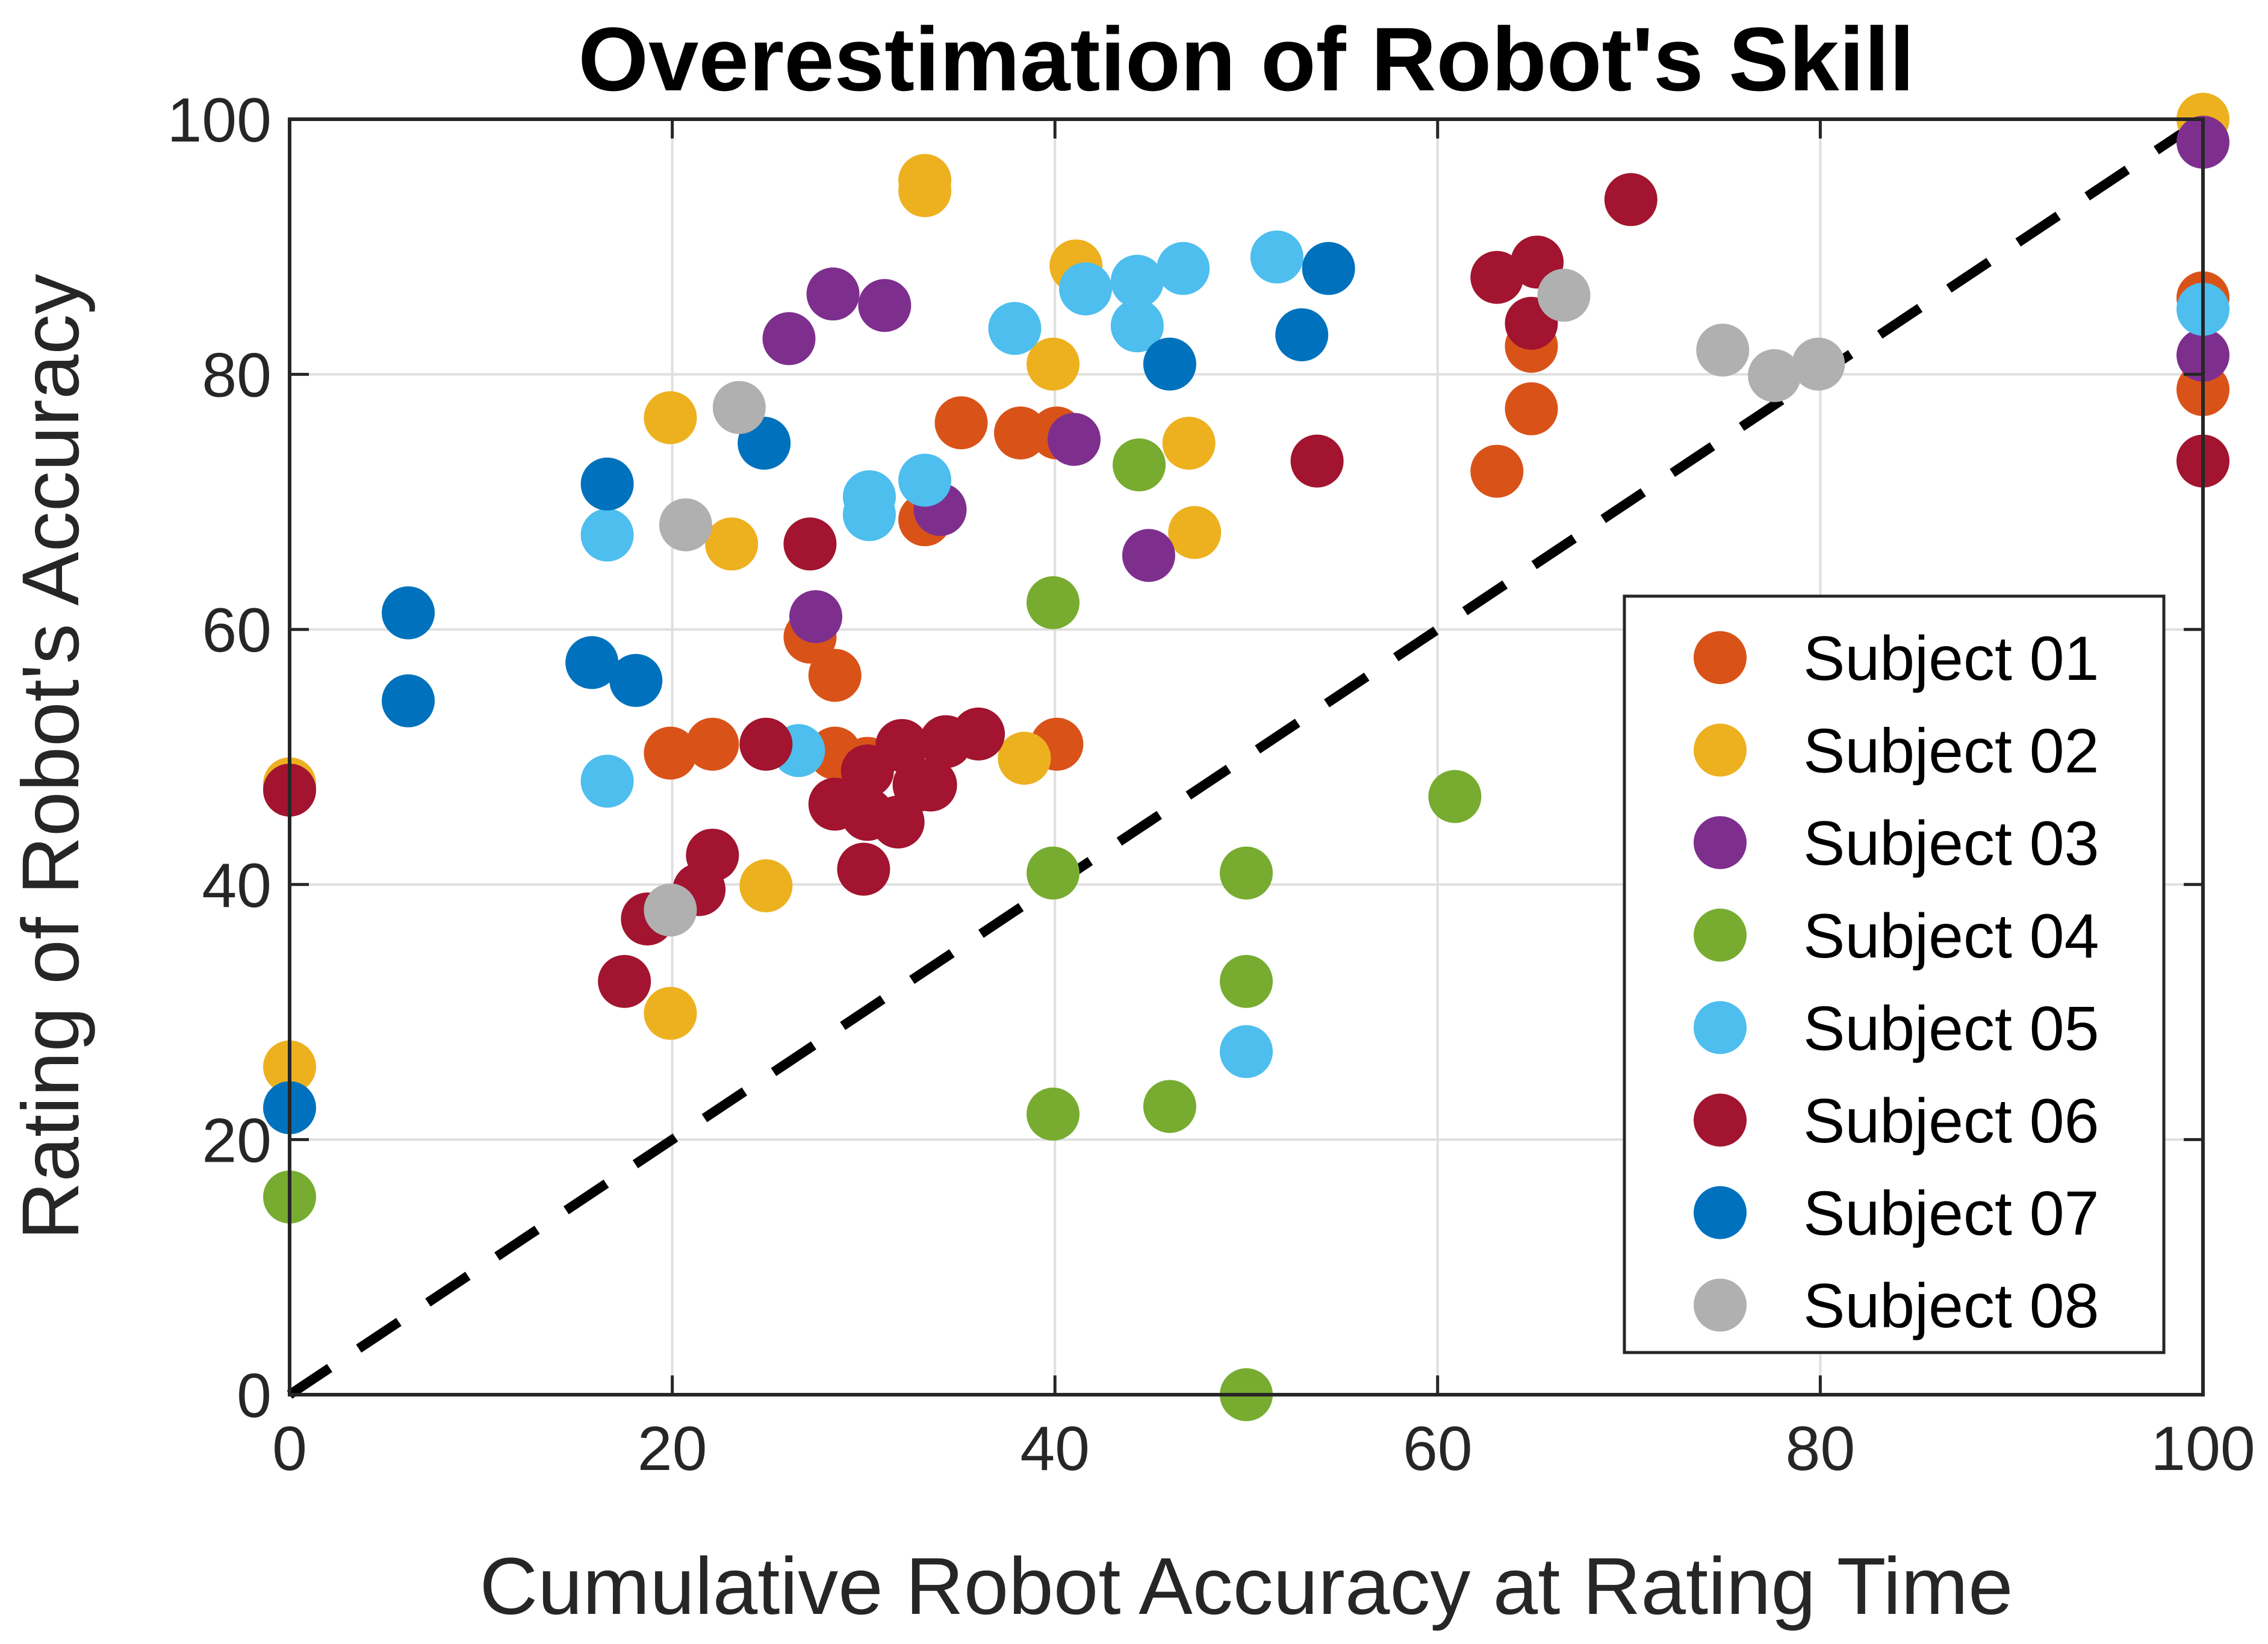  What do you see at coordinates (1951, 1121) in the screenshot?
I see `legend-label: Subject 06` at bounding box center [1951, 1121].